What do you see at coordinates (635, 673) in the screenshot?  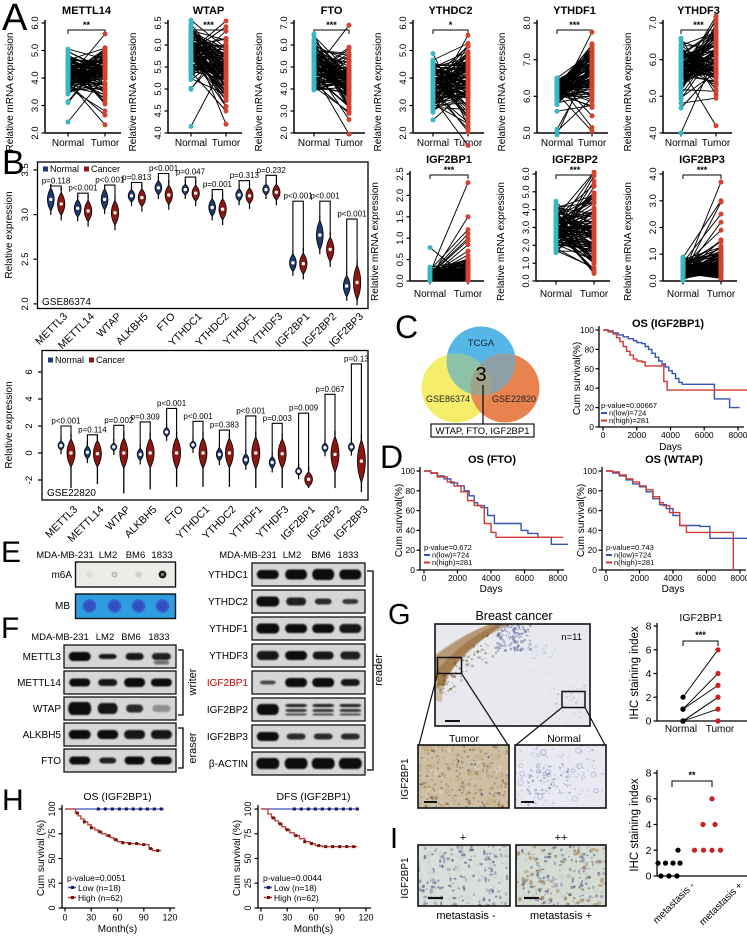 I see `svg-text: IHC staining index` at bounding box center [635, 673].